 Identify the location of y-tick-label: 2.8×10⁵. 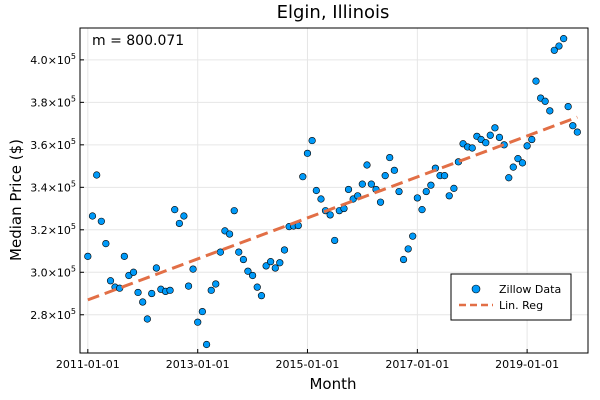
(53, 314).